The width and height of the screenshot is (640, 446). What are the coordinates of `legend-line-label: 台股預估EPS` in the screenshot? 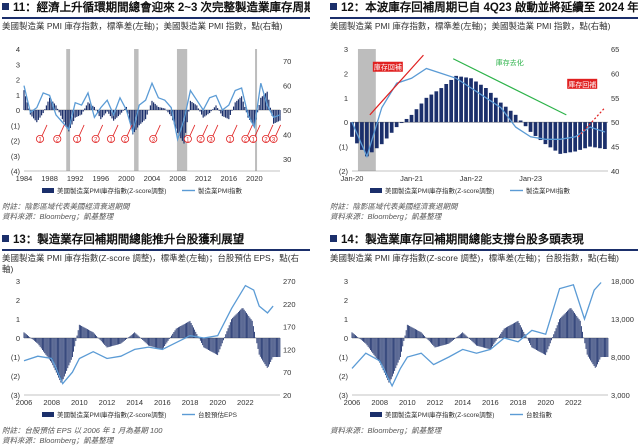 It's located at (218, 414).